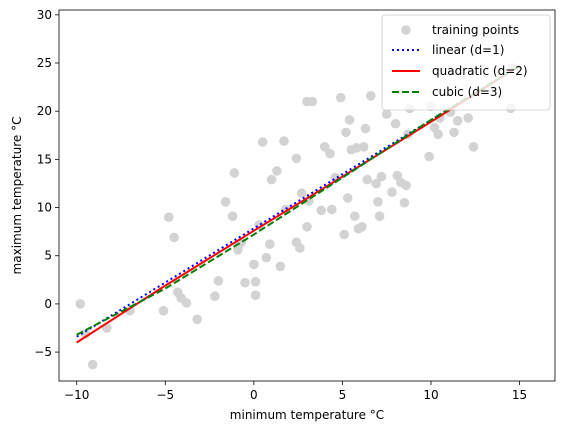 The width and height of the screenshot is (565, 434). I want to click on y-tick-label: 20, so click(44, 111).